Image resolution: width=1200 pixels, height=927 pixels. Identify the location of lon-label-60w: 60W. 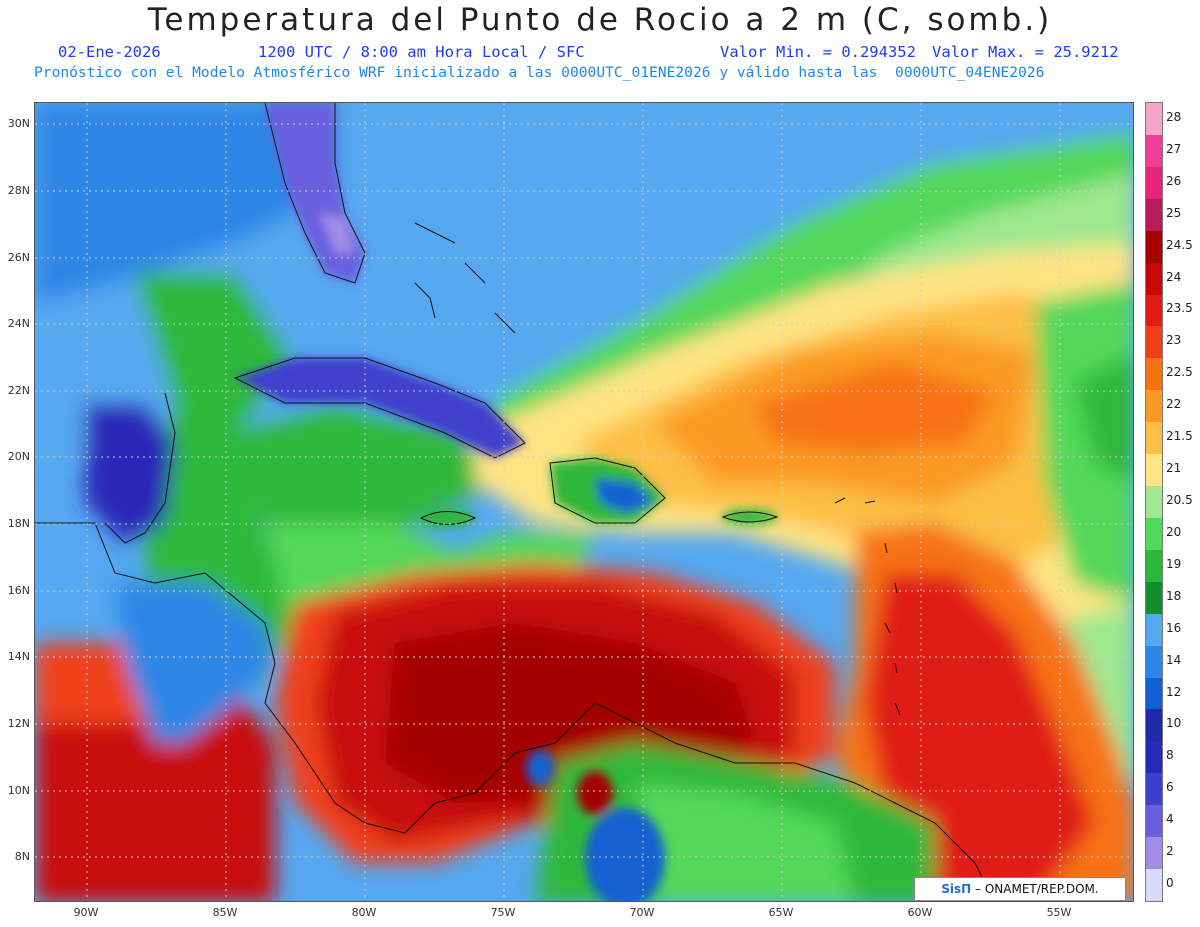
(920, 912).